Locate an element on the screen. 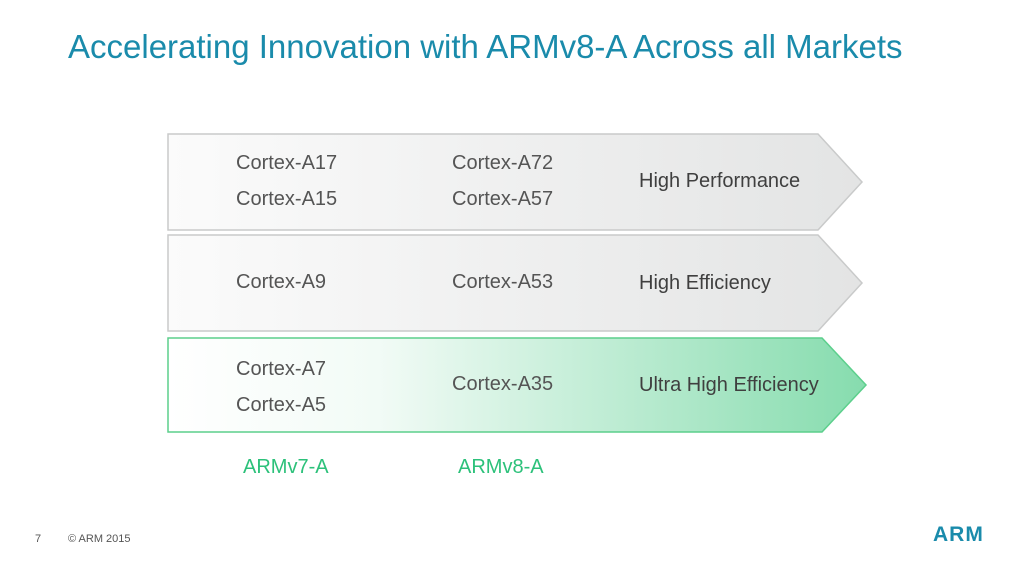 The image size is (1024, 574). band-high-efficiency is located at coordinates (515, 283).